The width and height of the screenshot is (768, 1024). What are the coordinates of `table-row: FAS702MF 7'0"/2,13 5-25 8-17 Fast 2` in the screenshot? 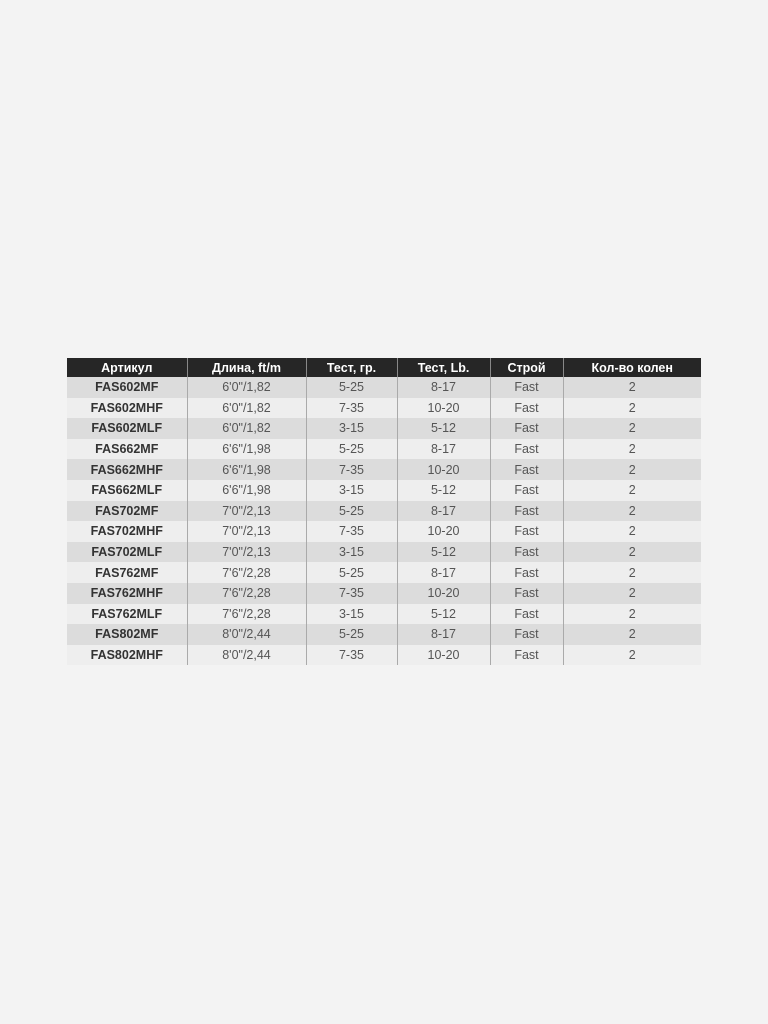 It's located at (384, 511).